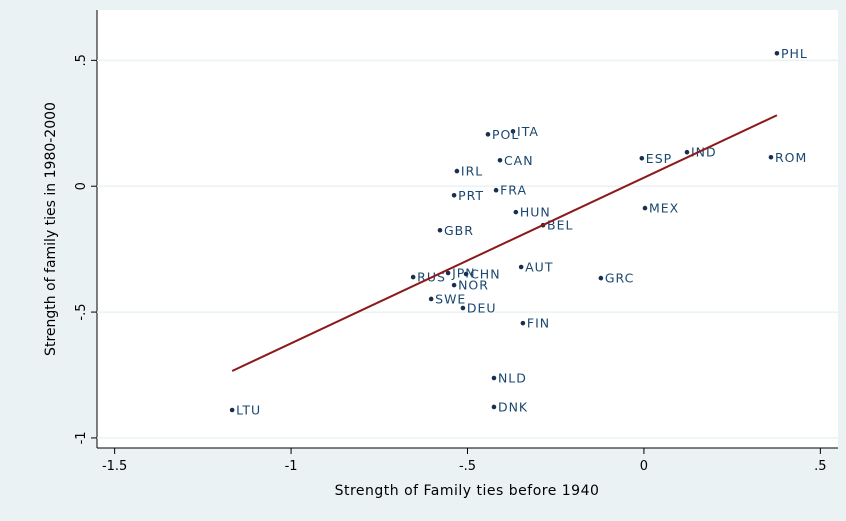 The width and height of the screenshot is (846, 521). Describe the element at coordinates (291, 466) in the screenshot. I see `x-tick-label: -1` at that location.